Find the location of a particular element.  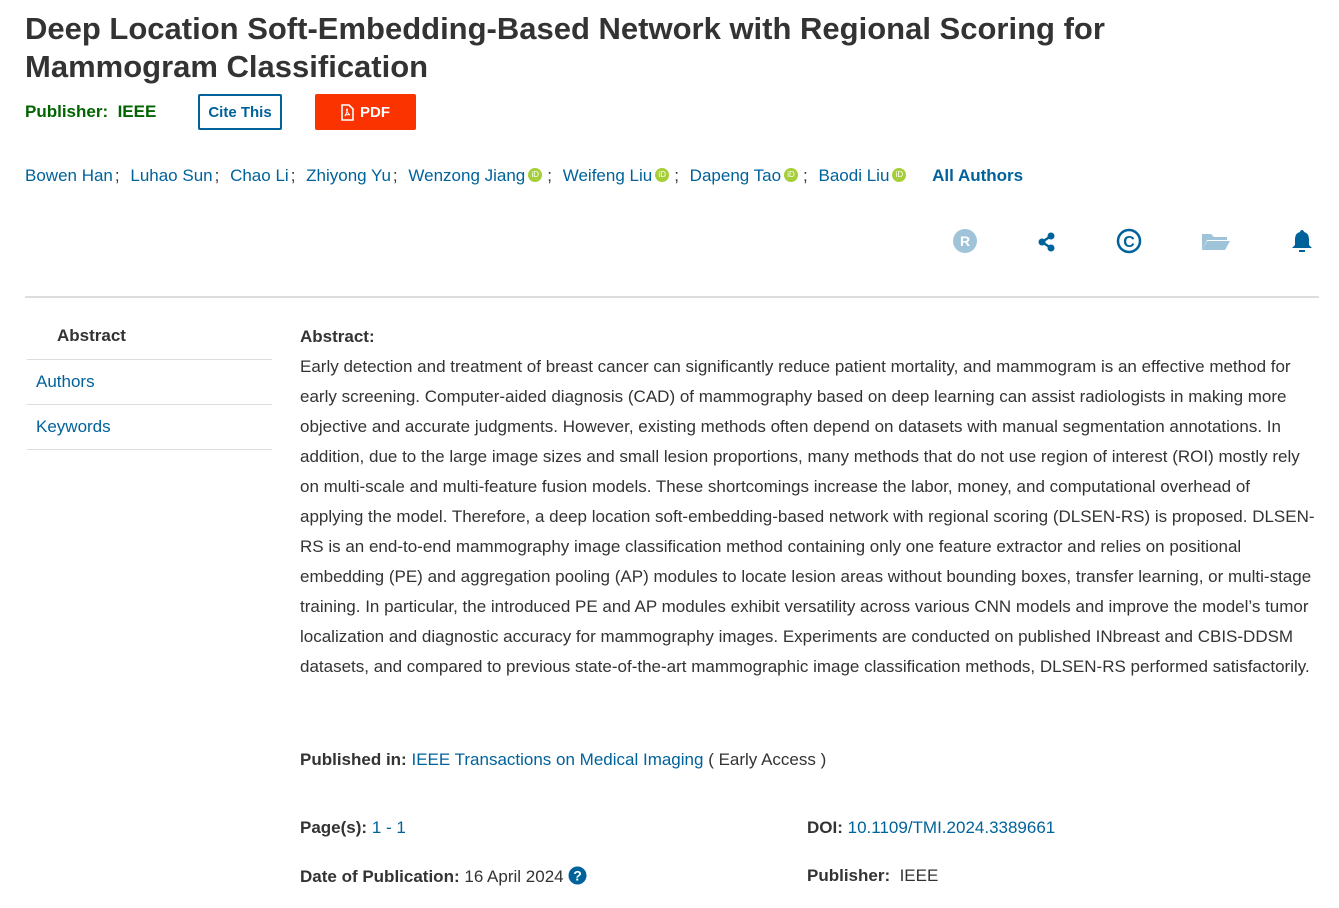

pdf-file-icon is located at coordinates (347, 112).